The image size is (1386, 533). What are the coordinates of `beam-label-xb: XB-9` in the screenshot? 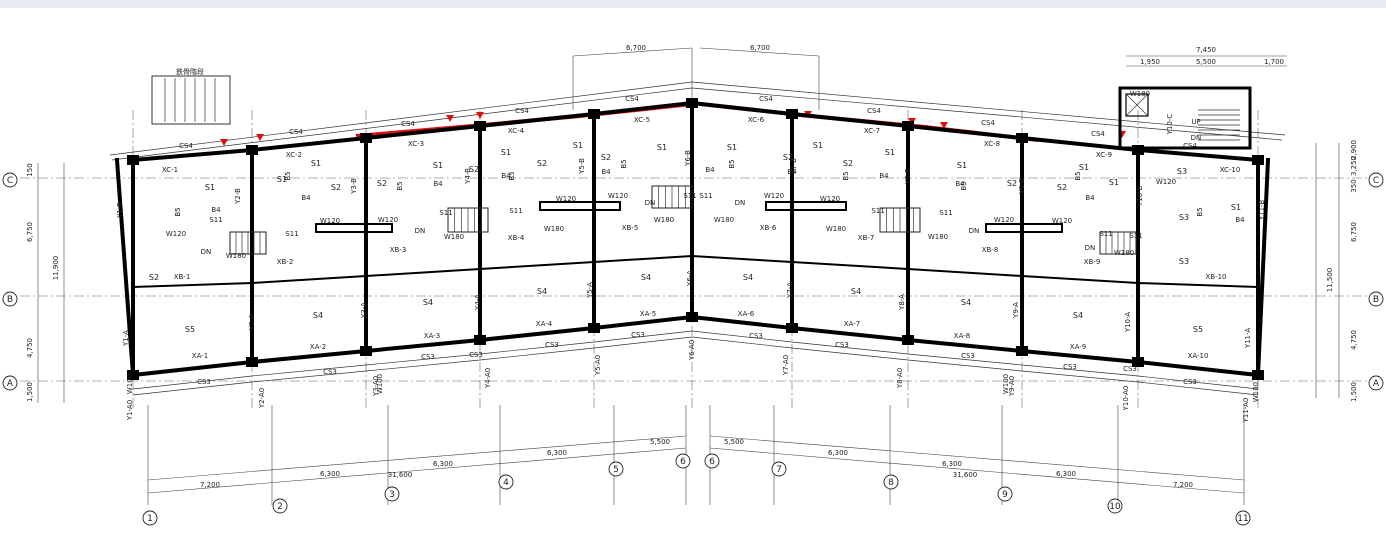 It's located at (1092, 262).